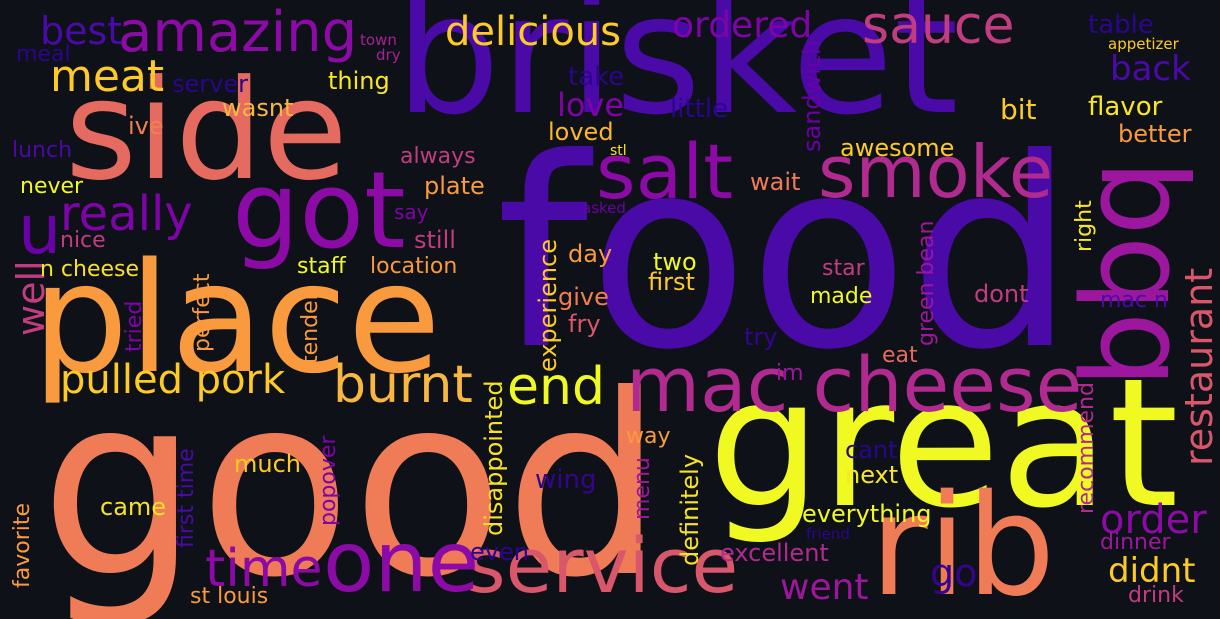 This screenshot has height=619, width=1220. Describe the element at coordinates (1127, 273) in the screenshot. I see `word-bbq: bbq` at that location.